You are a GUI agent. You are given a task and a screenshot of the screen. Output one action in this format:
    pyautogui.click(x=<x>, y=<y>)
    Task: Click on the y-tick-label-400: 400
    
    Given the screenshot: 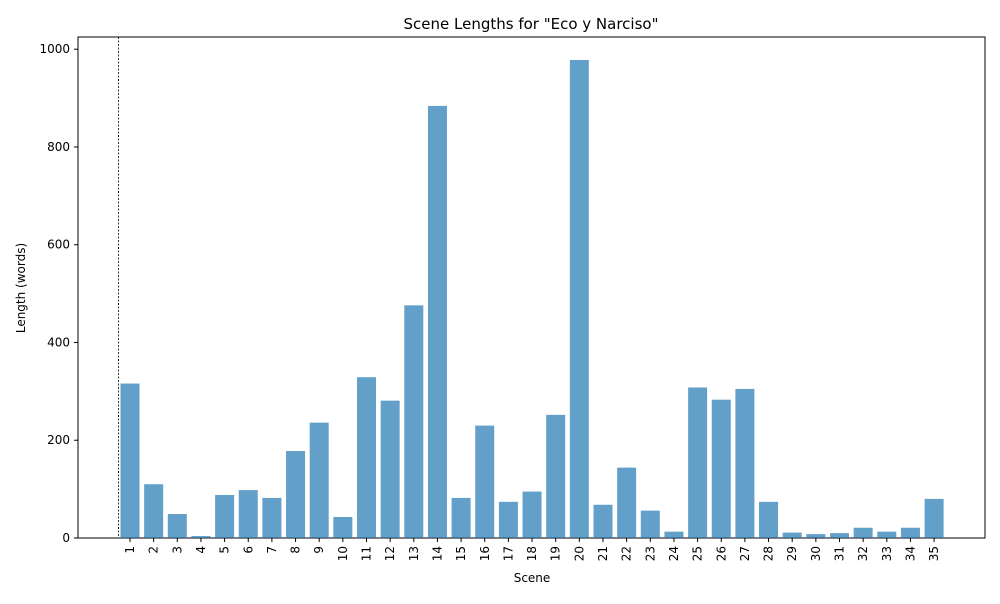 What is the action you would take?
    pyautogui.click(x=58, y=342)
    